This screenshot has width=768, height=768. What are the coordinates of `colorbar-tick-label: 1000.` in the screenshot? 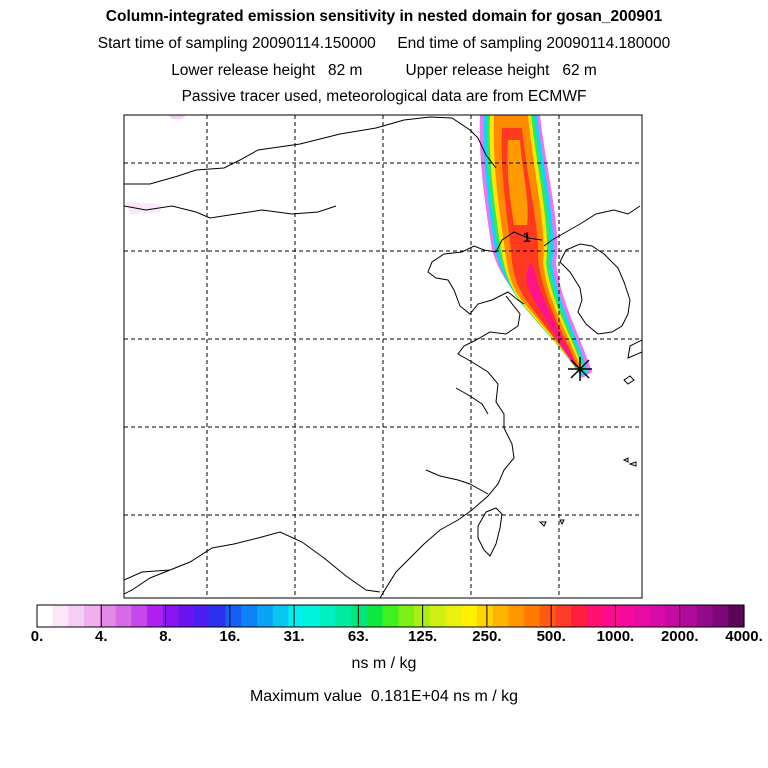 It's located at (615, 636).